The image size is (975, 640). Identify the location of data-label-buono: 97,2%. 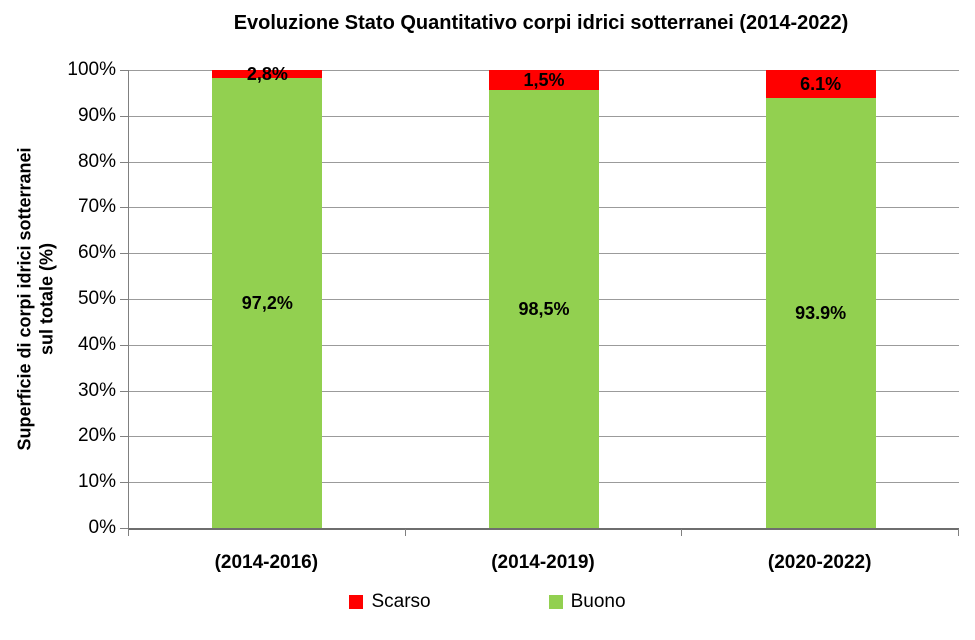
(267, 303).